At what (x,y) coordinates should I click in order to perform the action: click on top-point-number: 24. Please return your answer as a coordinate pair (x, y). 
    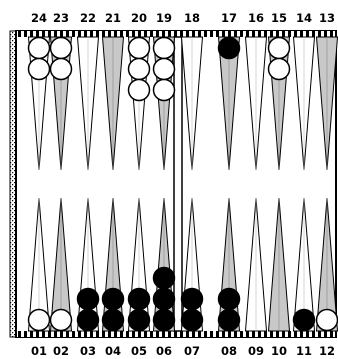
    Looking at the image, I should click on (39, 18).